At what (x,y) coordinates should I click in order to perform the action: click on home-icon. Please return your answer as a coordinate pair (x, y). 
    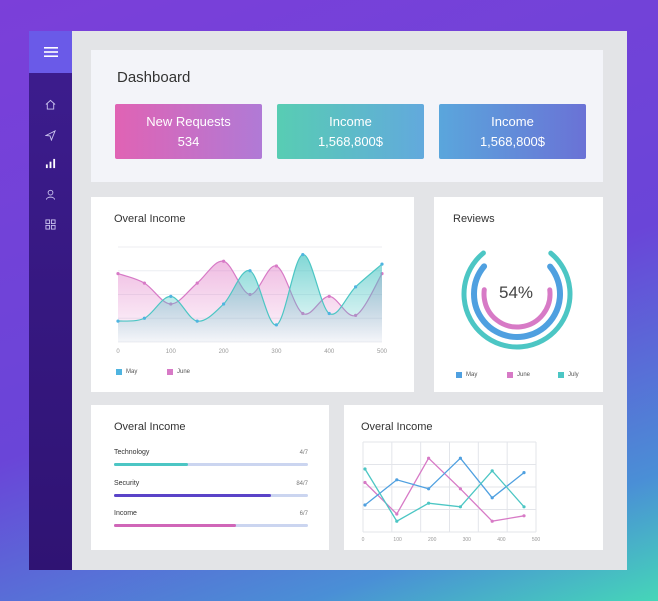
    Looking at the image, I should click on (50, 104).